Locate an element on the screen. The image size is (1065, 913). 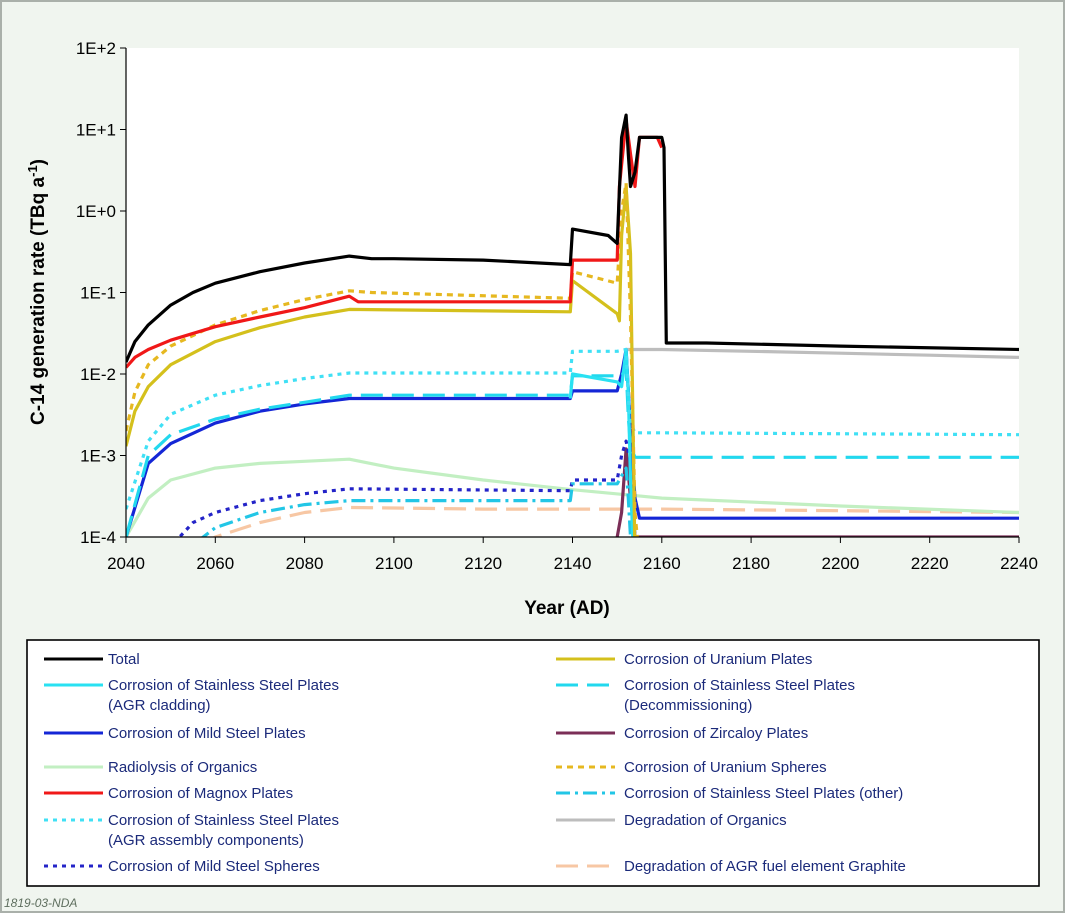
y-tick-label: 1E-1 is located at coordinates (98, 293).